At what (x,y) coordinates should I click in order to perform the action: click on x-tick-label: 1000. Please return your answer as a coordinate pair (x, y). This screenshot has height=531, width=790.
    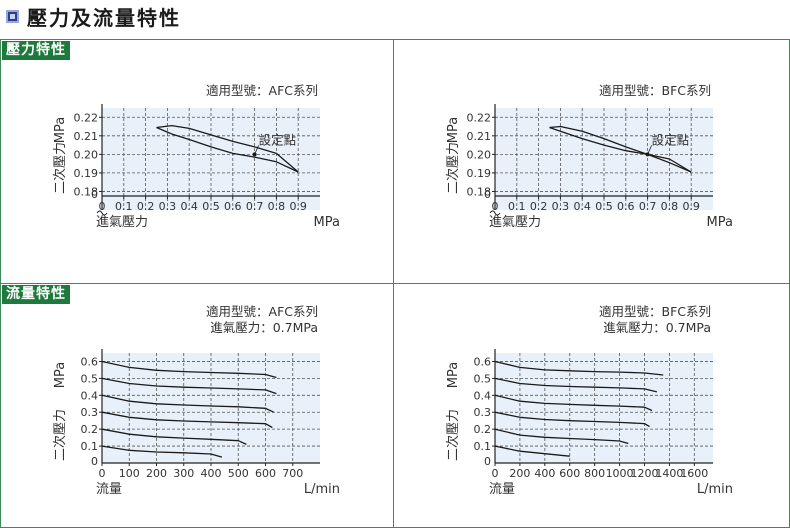
    Looking at the image, I should click on (620, 473).